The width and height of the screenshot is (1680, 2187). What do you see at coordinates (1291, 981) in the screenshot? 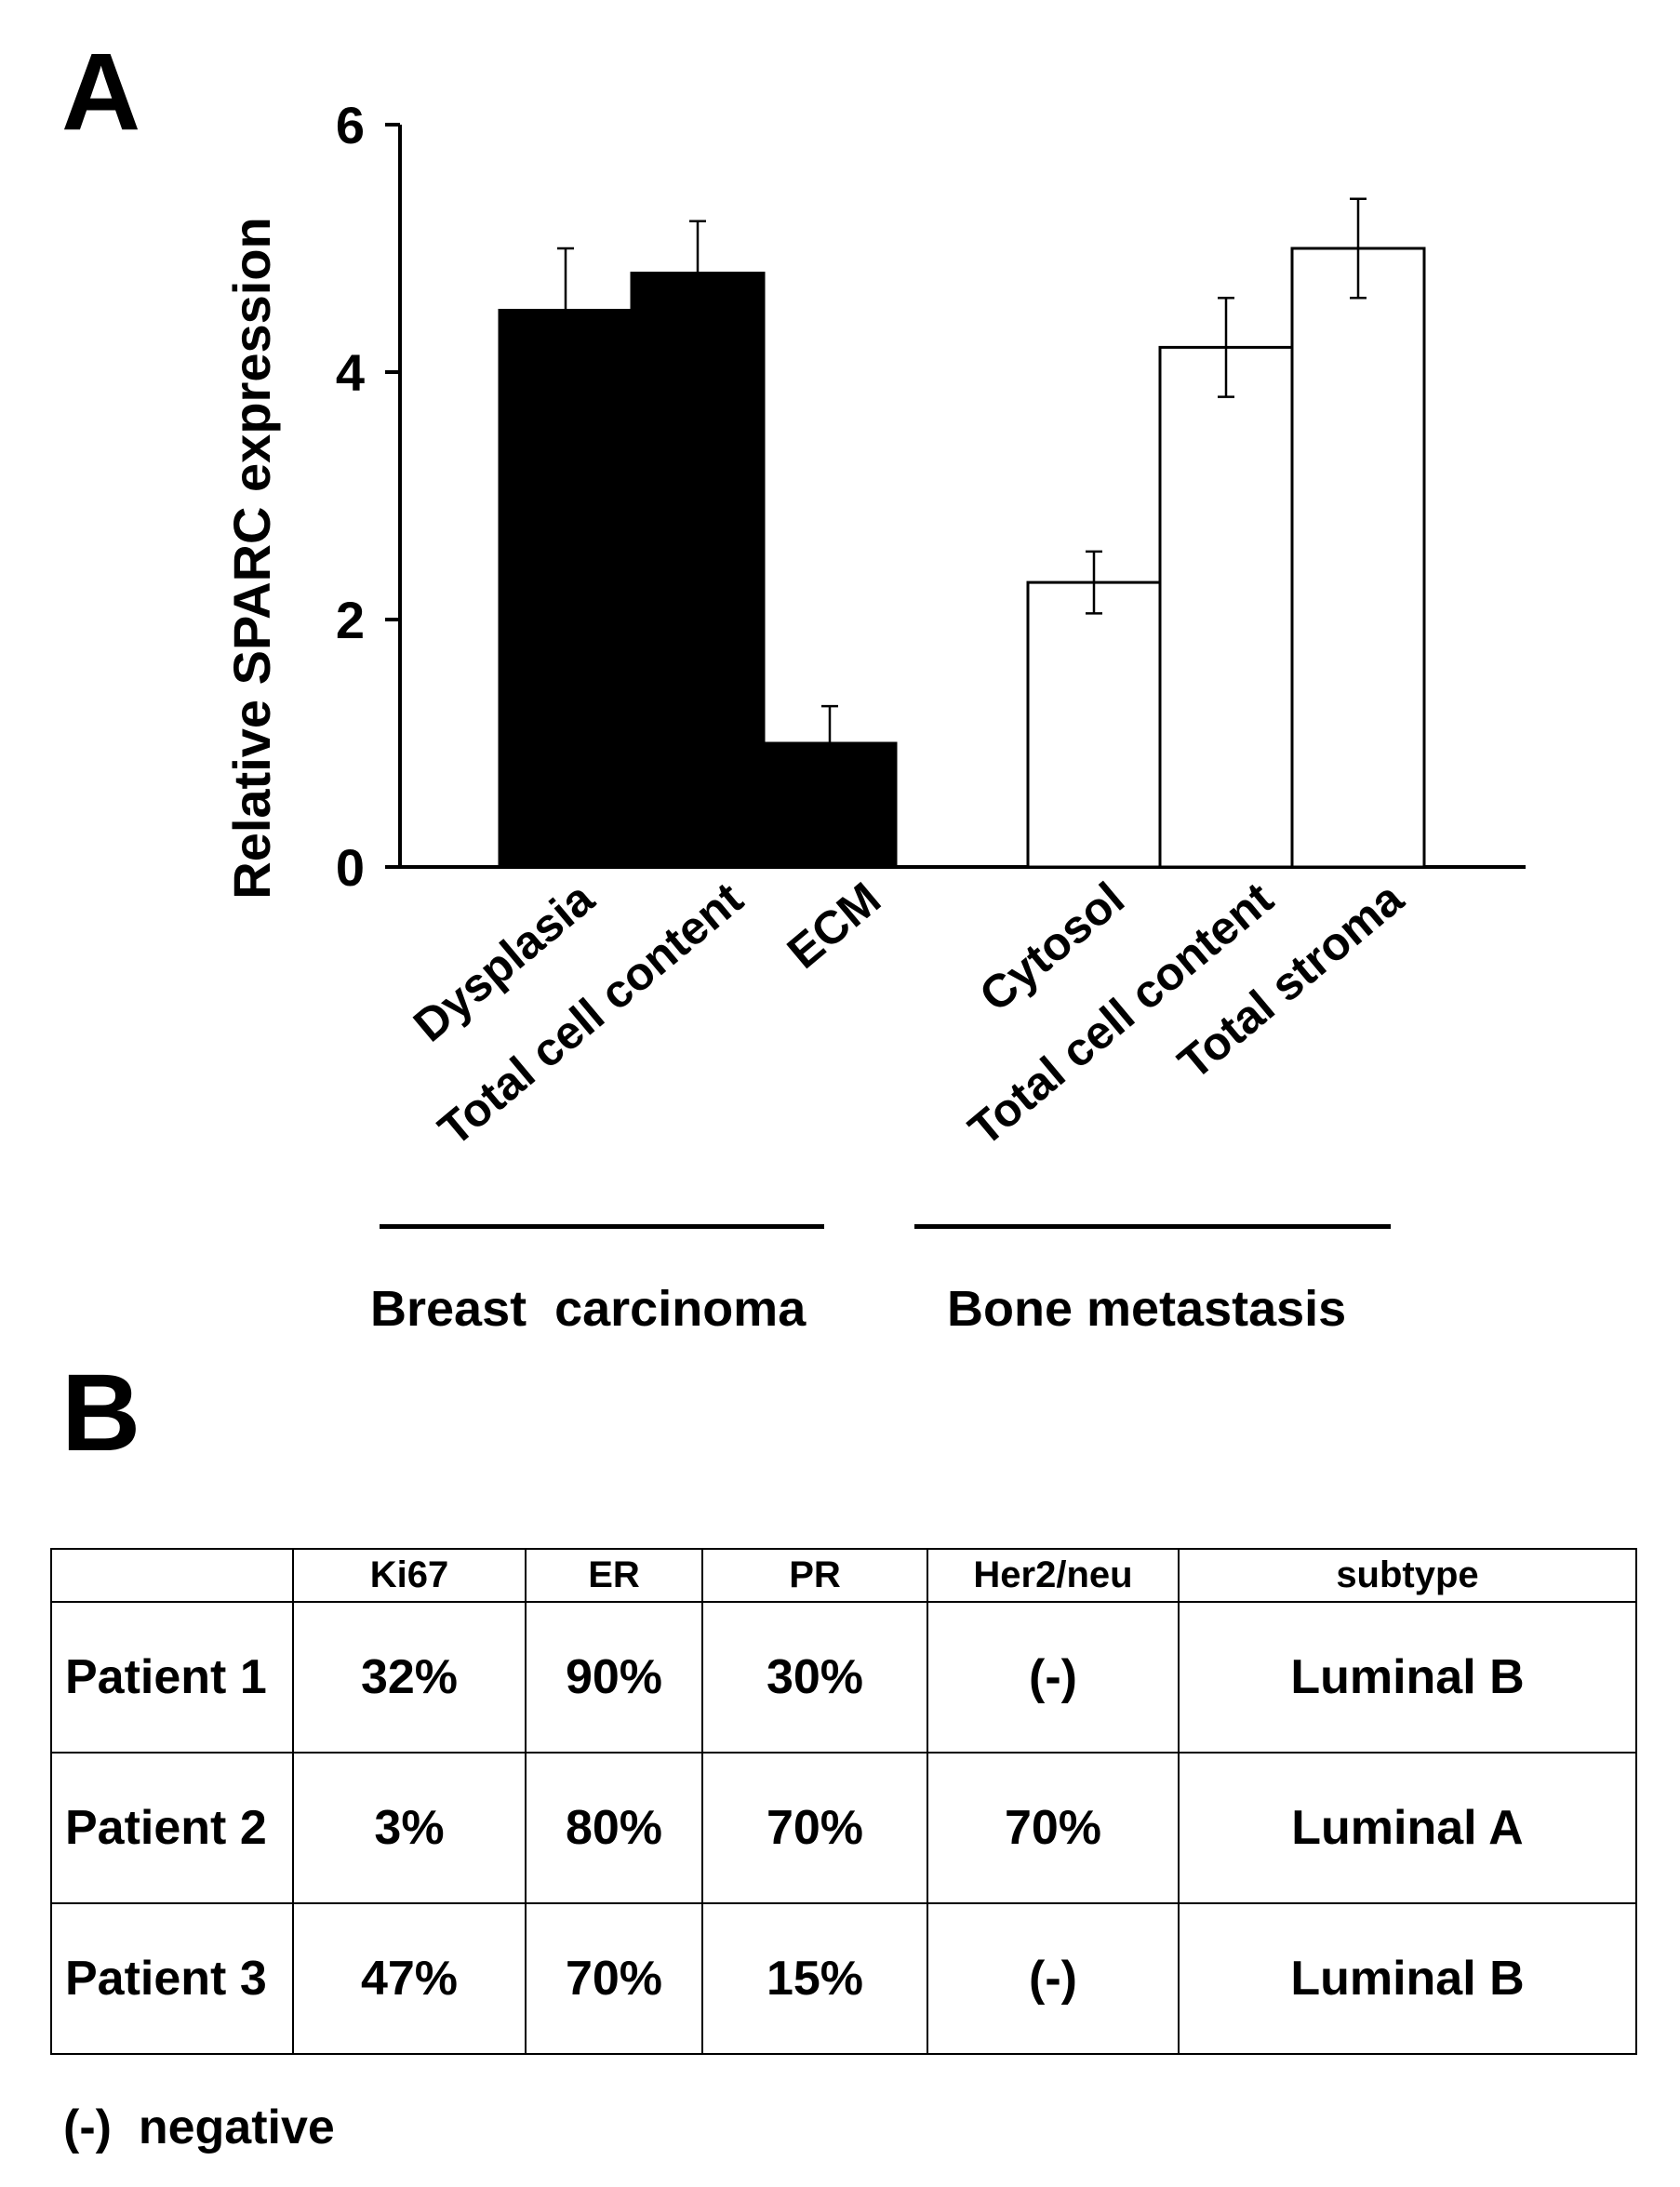
I see `x-tick-label: Total stroma` at bounding box center [1291, 981].